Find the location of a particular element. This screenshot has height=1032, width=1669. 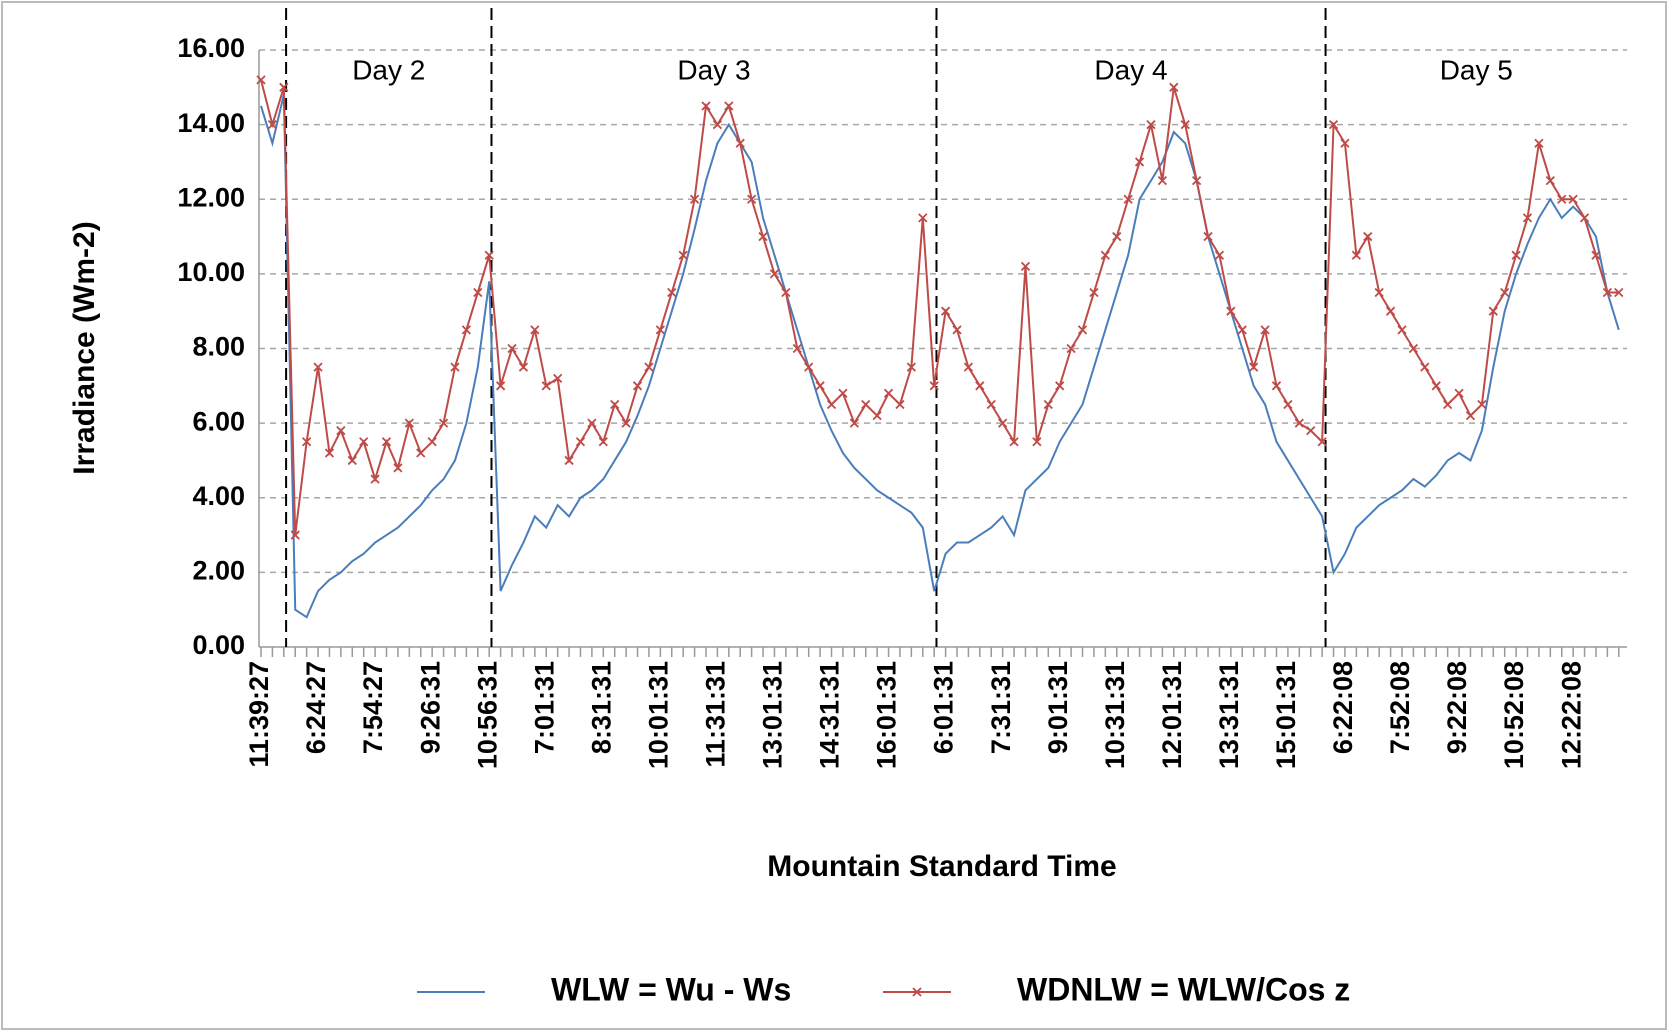

y-tick-label: 16.00 is located at coordinates (211, 48).